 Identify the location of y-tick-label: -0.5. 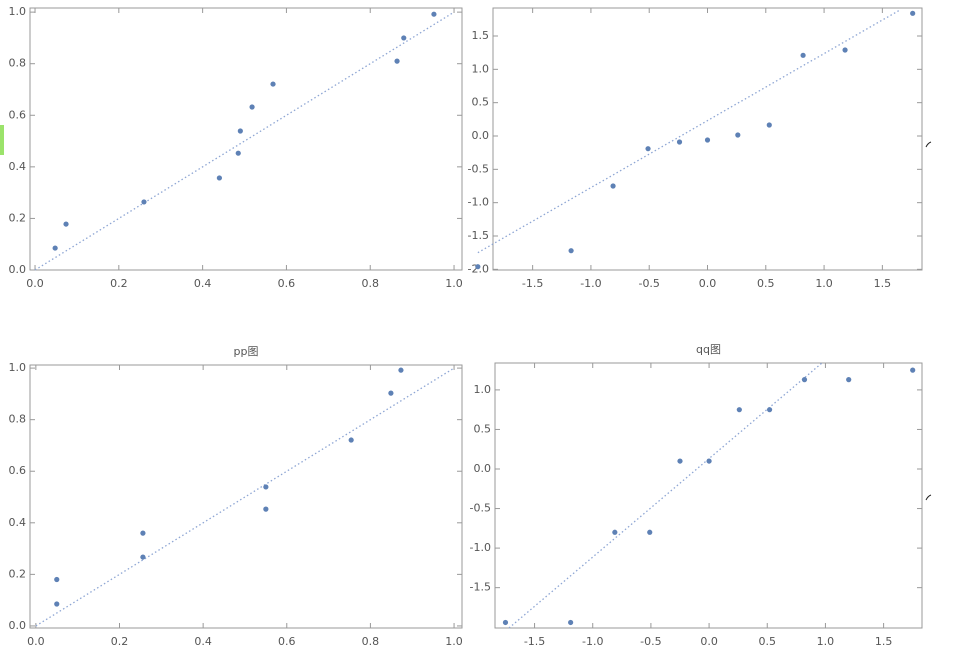
(480, 508).